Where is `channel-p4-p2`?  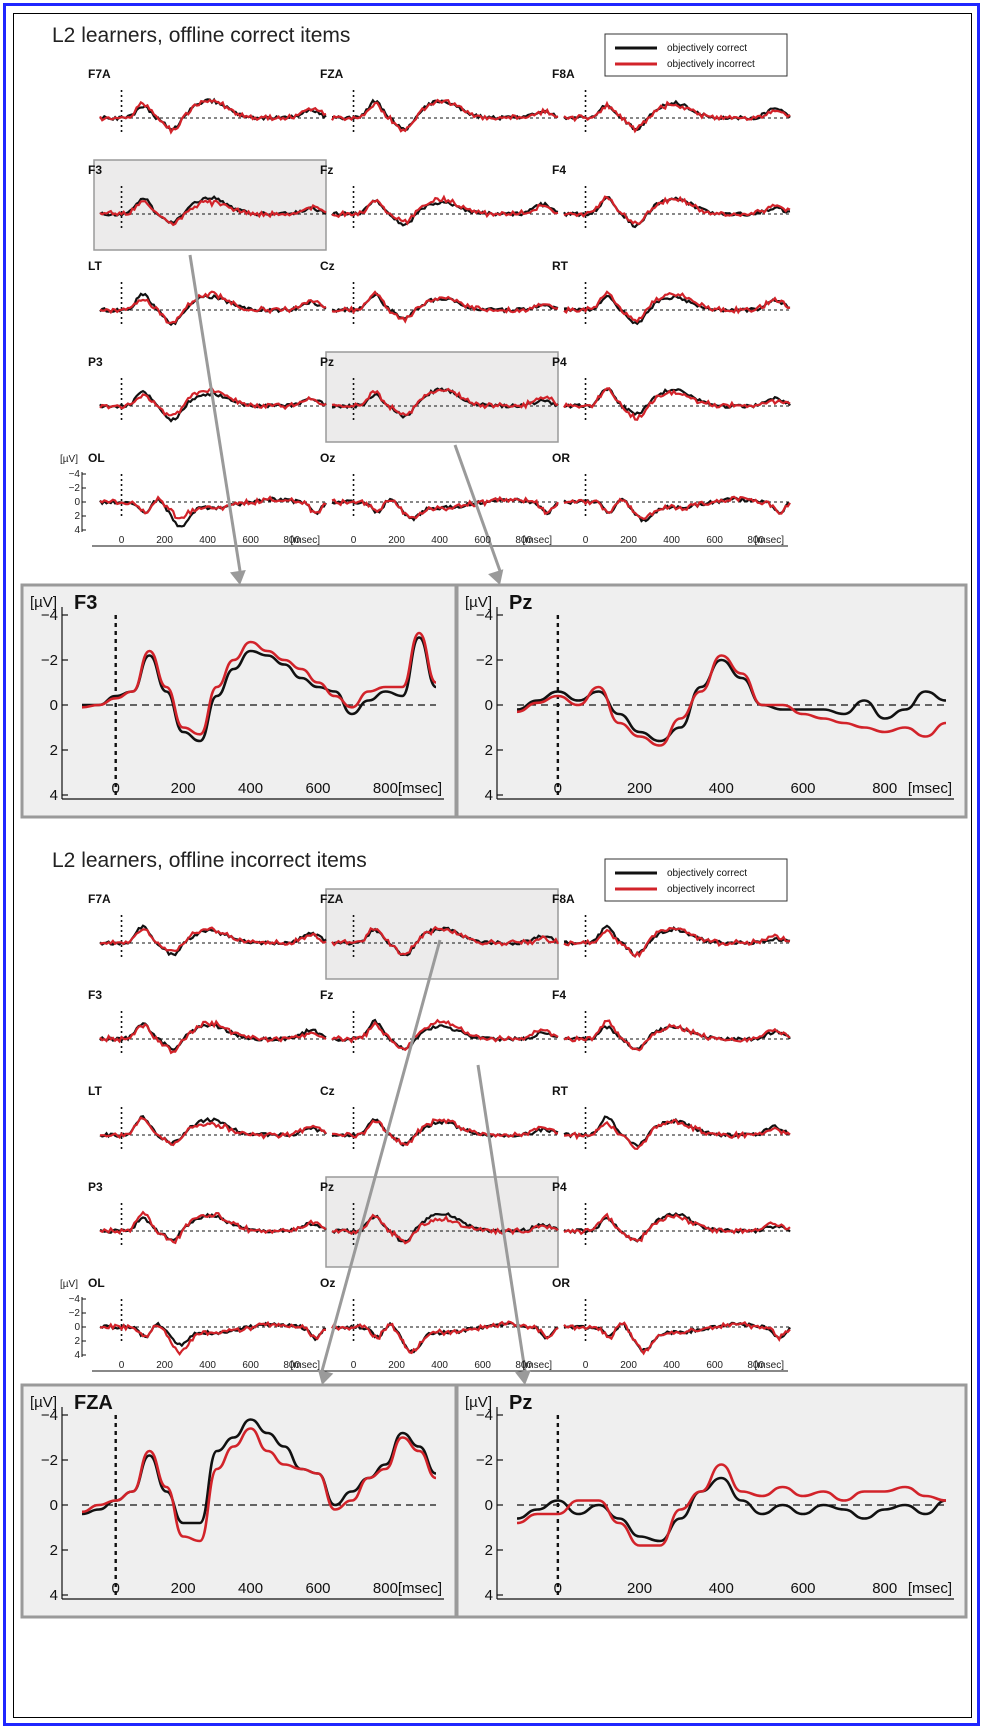
channel-p4-p2 is located at coordinates (677, 1224).